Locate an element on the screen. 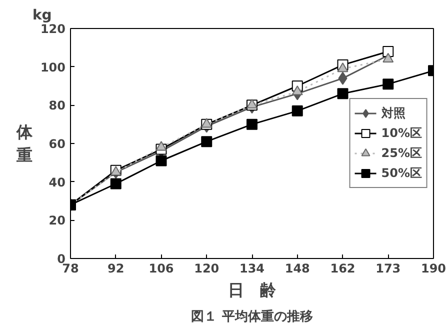  text: kg is located at coordinates (42, 16).